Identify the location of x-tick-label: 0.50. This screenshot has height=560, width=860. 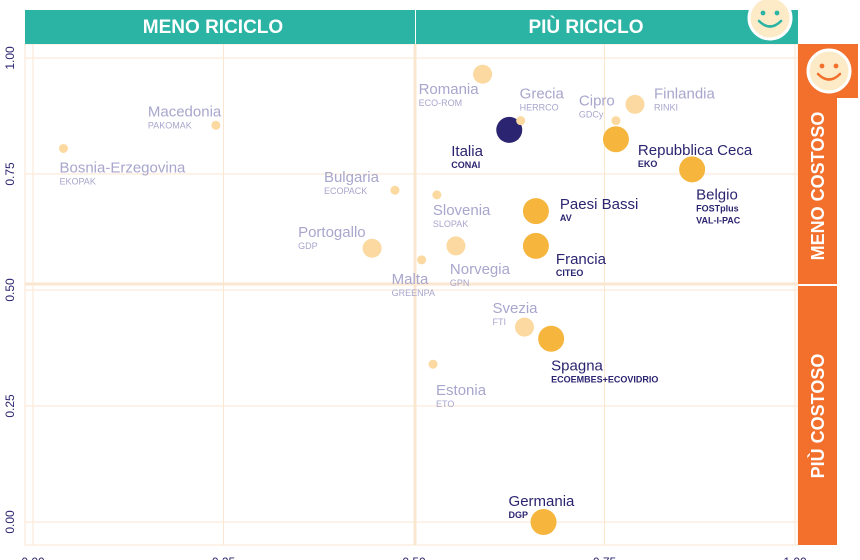
(414, 557).